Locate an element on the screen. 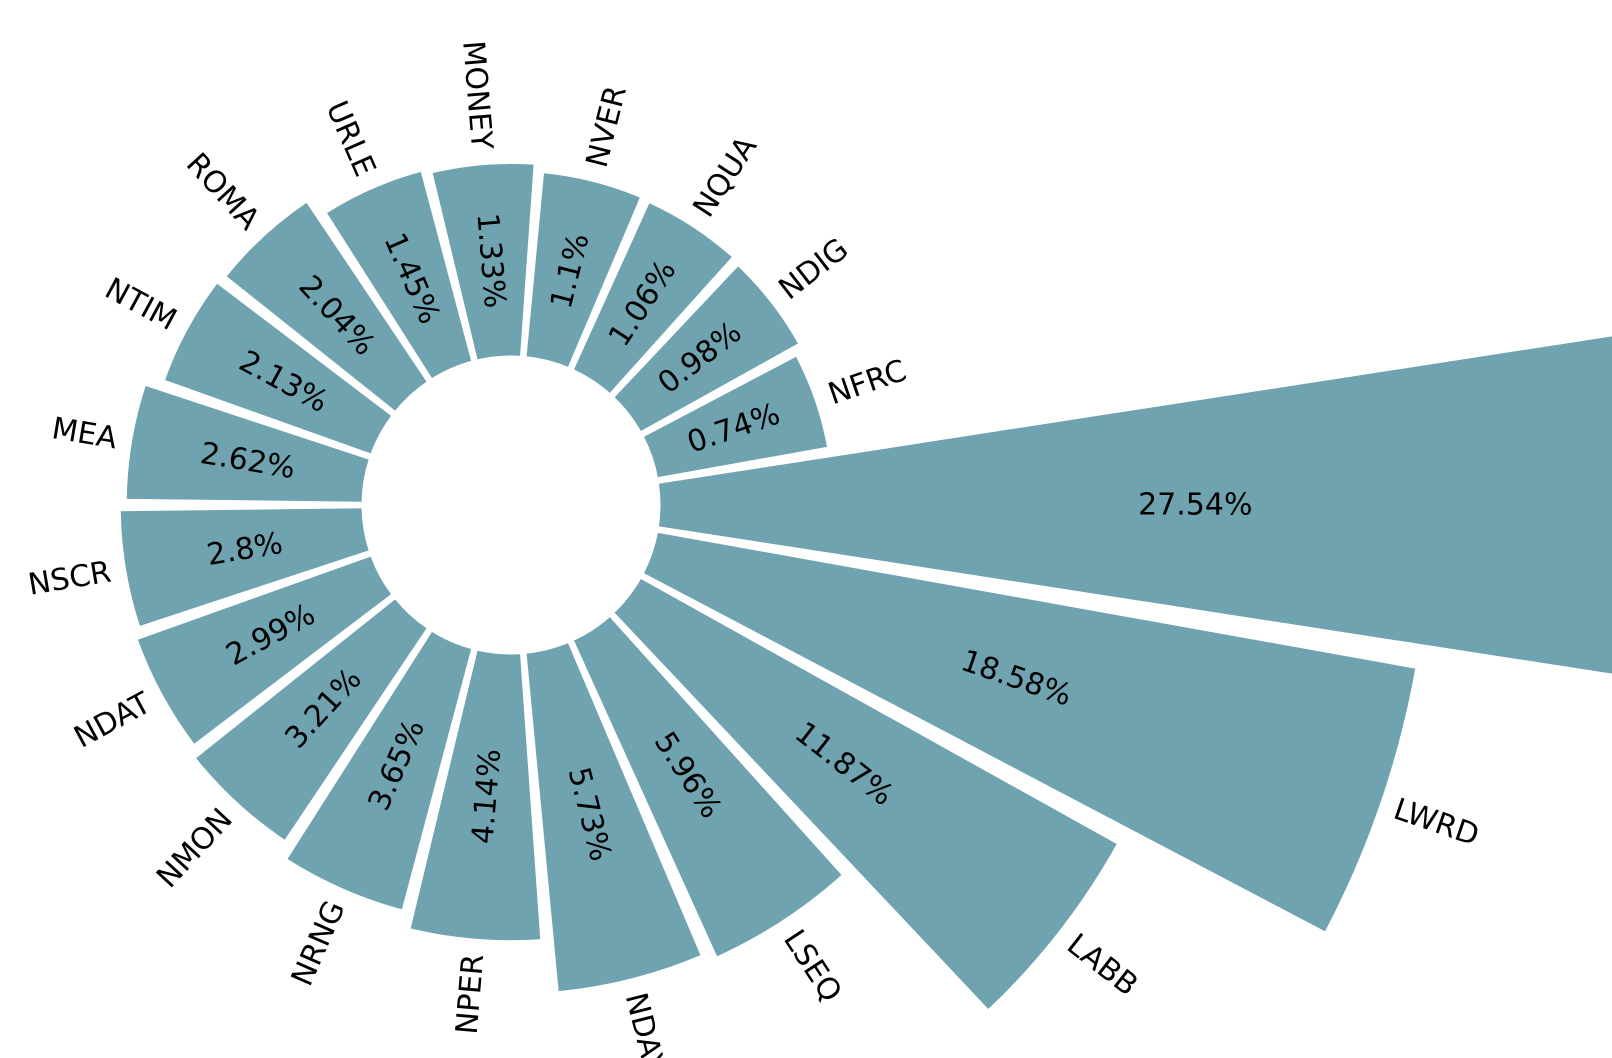 This screenshot has width=1612, height=1058. bar-lseq is located at coordinates (708, 786).